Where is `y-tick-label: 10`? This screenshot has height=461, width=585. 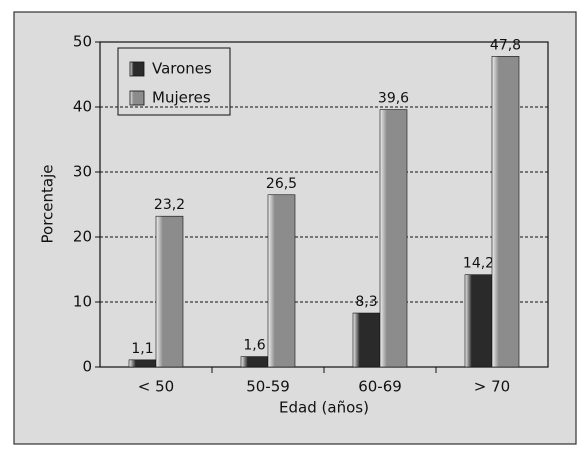
y-tick-label: 10 is located at coordinates (82, 302).